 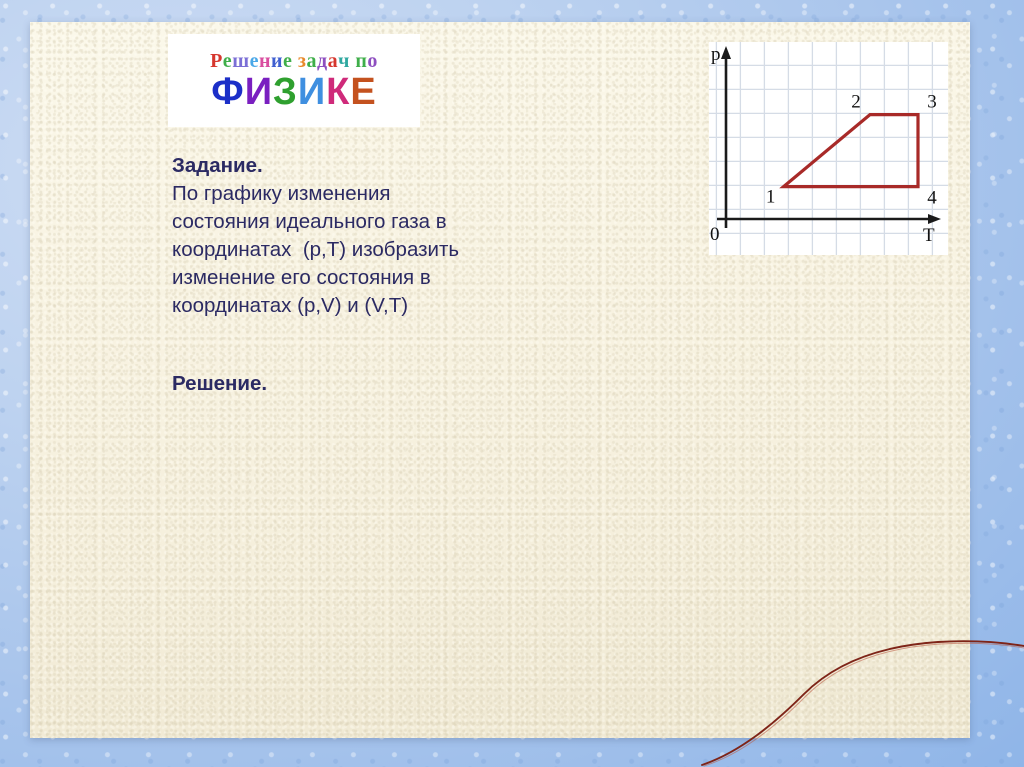 I want to click on pt-diagram-svg: 1 2 3 4 p T 0, so click(x=828, y=148).